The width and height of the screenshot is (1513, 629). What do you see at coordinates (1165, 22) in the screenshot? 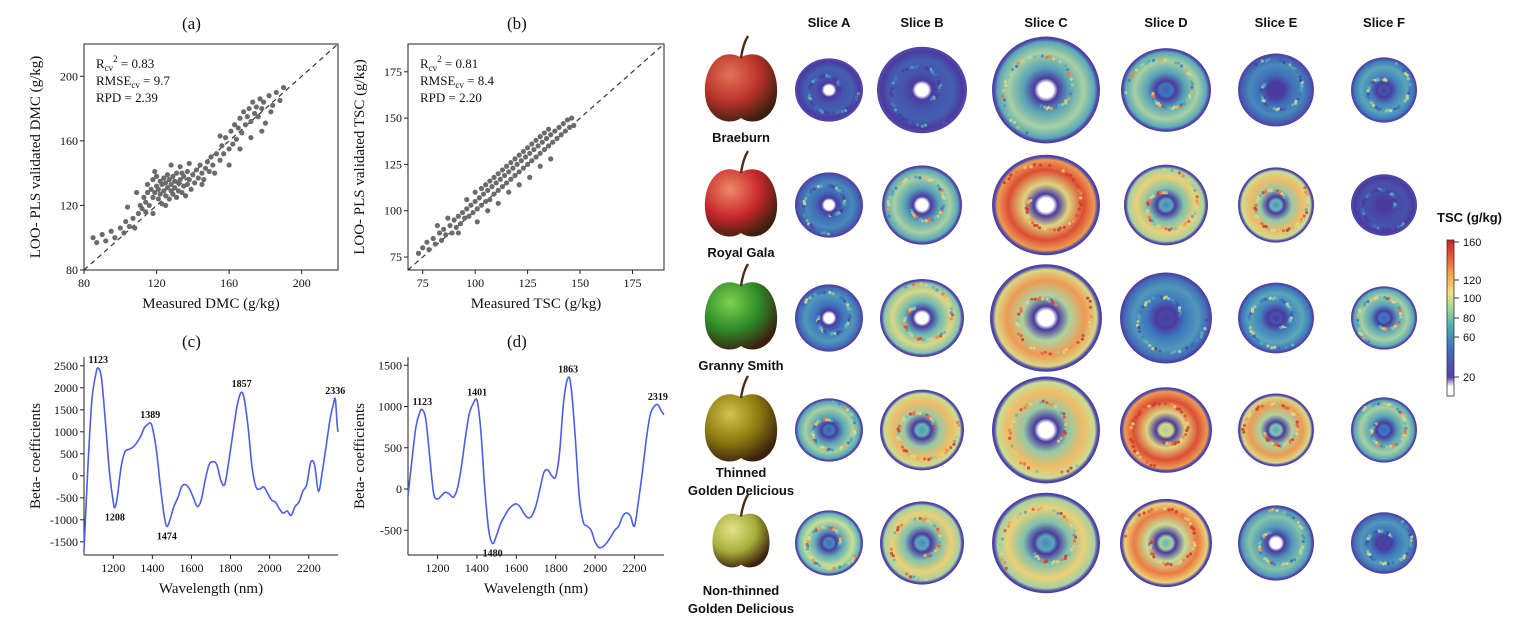
I see `column-header: Slice D` at bounding box center [1165, 22].